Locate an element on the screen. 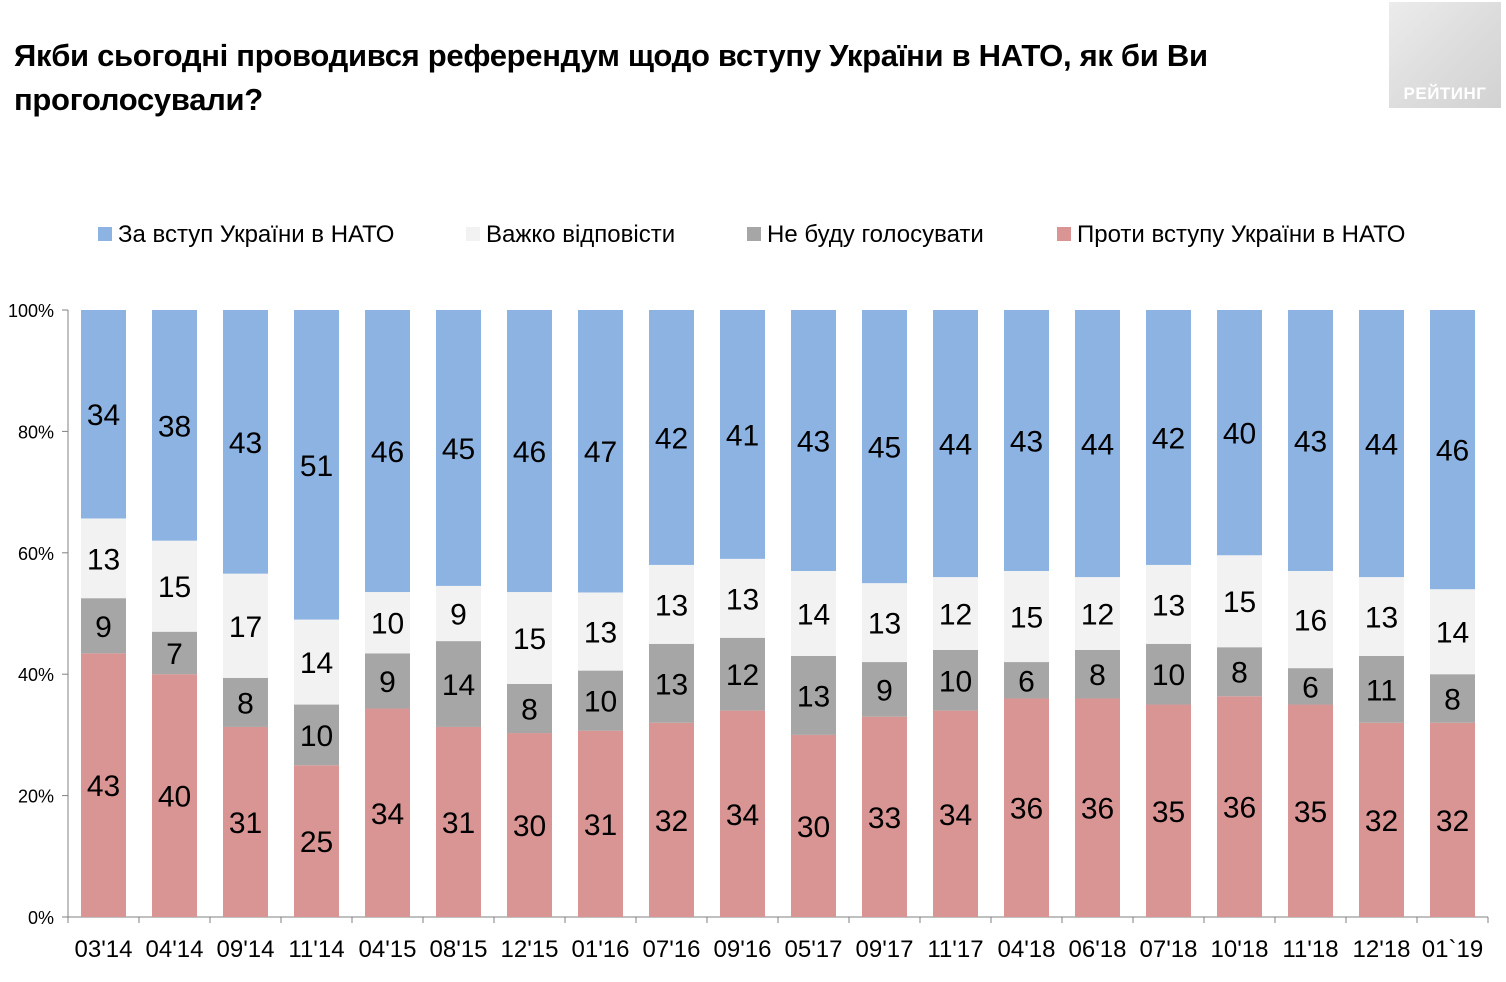 The width and height of the screenshot is (1506, 982). legend-label-hard: Важко відповісти is located at coordinates (580, 234).